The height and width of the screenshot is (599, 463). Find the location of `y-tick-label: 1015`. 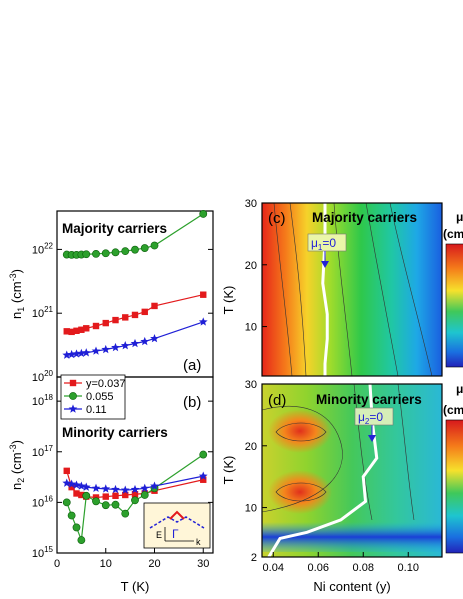

y-tick-label: 1015 is located at coordinates (43, 552).